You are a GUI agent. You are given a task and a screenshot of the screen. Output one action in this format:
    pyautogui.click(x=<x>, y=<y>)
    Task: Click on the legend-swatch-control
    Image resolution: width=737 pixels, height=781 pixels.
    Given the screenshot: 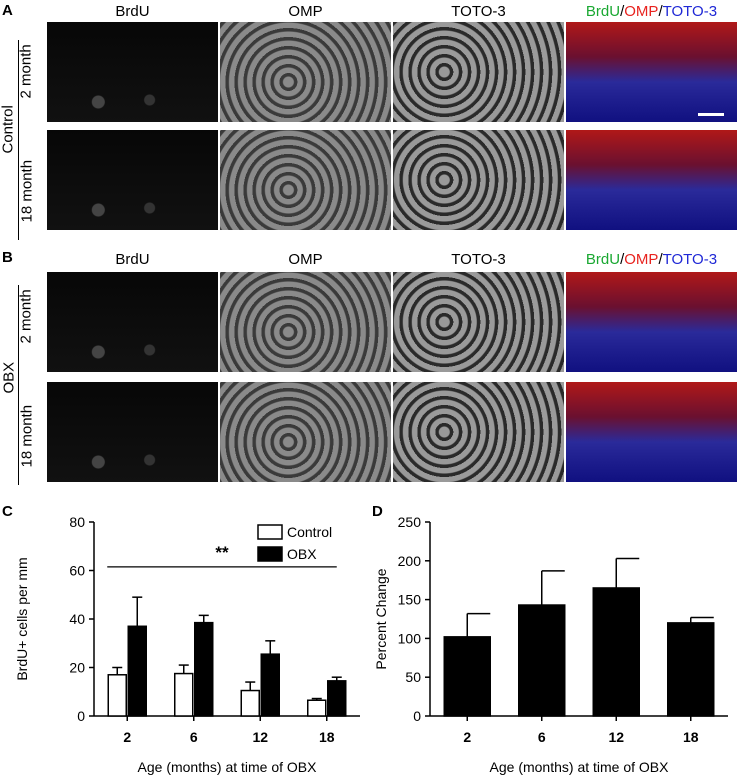 What is the action you would take?
    pyautogui.click(x=270, y=532)
    